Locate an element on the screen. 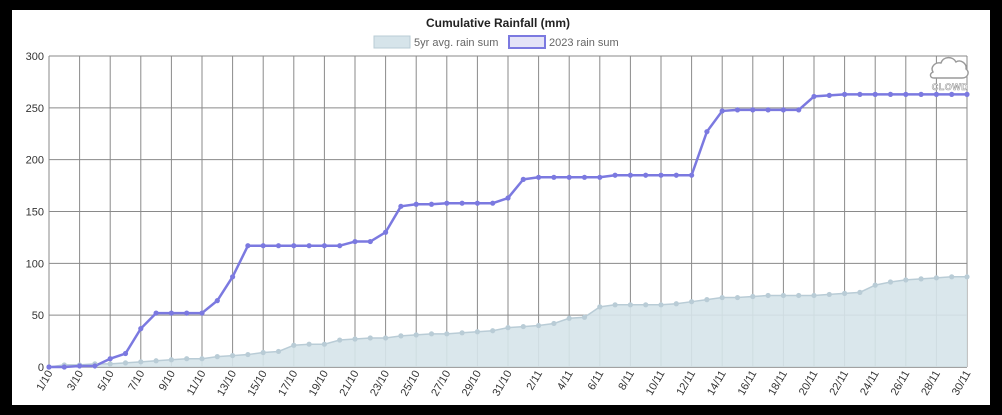 The height and width of the screenshot is (415, 1002). legend-label-2023: 2023 rain sum is located at coordinates (584, 43).